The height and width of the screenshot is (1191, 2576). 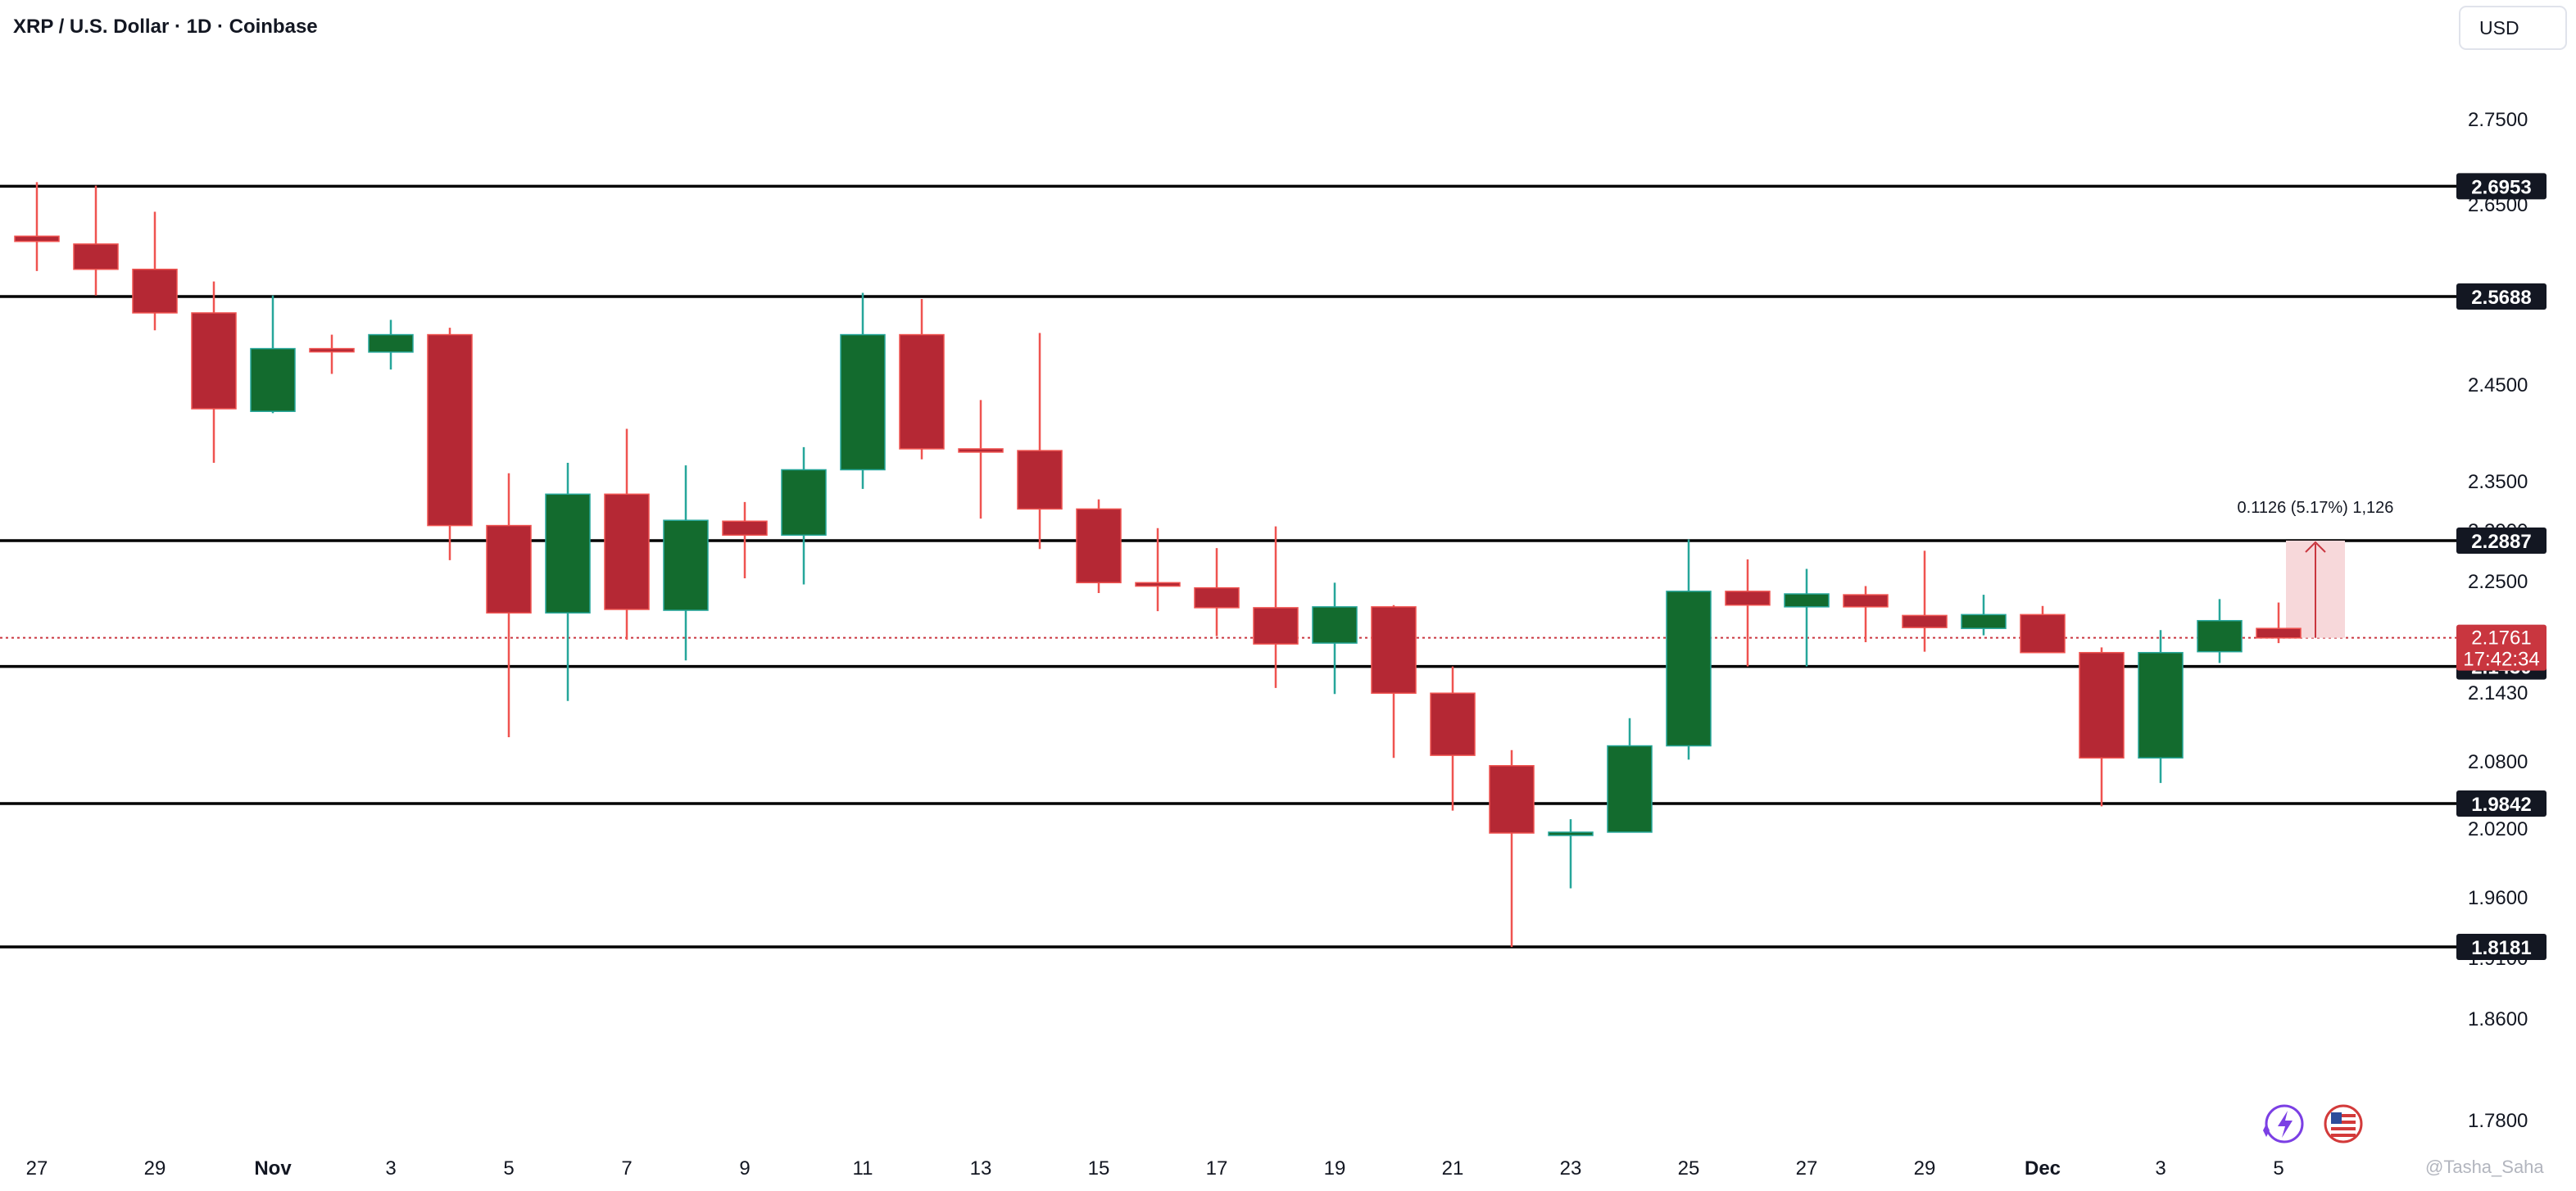 What do you see at coordinates (165, 27) in the screenshot?
I see `chart-title: XRP / U.S. Dollar · 1D · Coinbase` at bounding box center [165, 27].